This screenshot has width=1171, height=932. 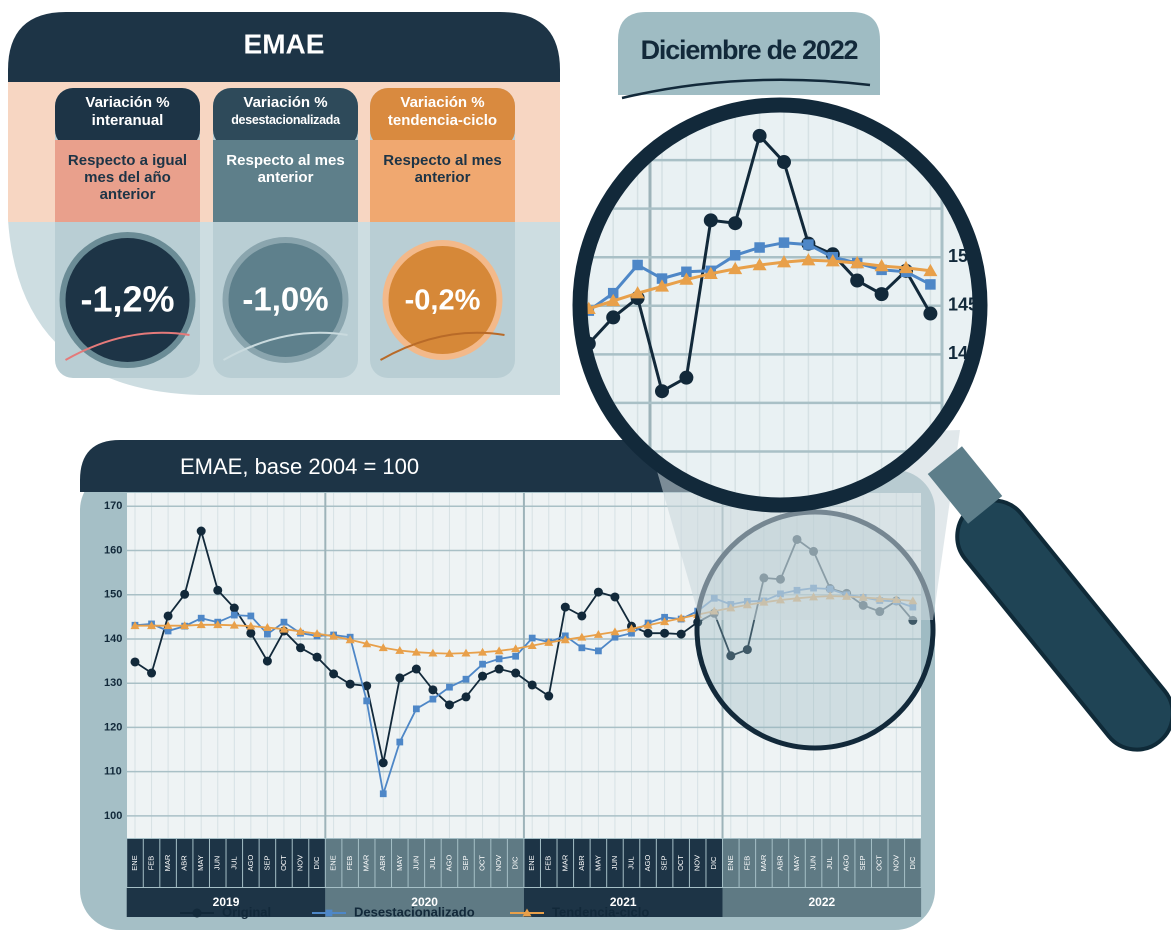 What do you see at coordinates (113, 595) in the screenshot?
I see `y-tick-label: 150` at bounding box center [113, 595].